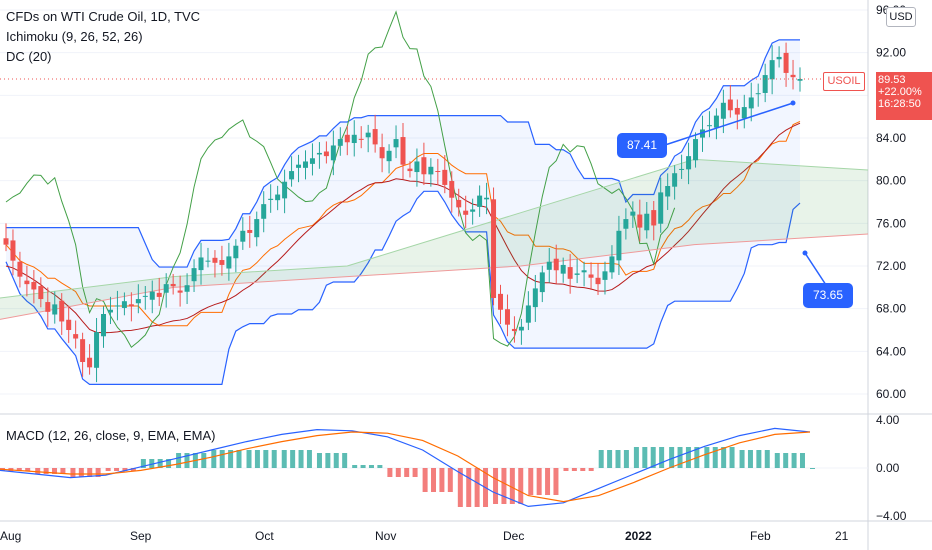 The height and width of the screenshot is (550, 932). What do you see at coordinates (828, 295) in the screenshot?
I see `callout-lower-value: 73.65` at bounding box center [828, 295].